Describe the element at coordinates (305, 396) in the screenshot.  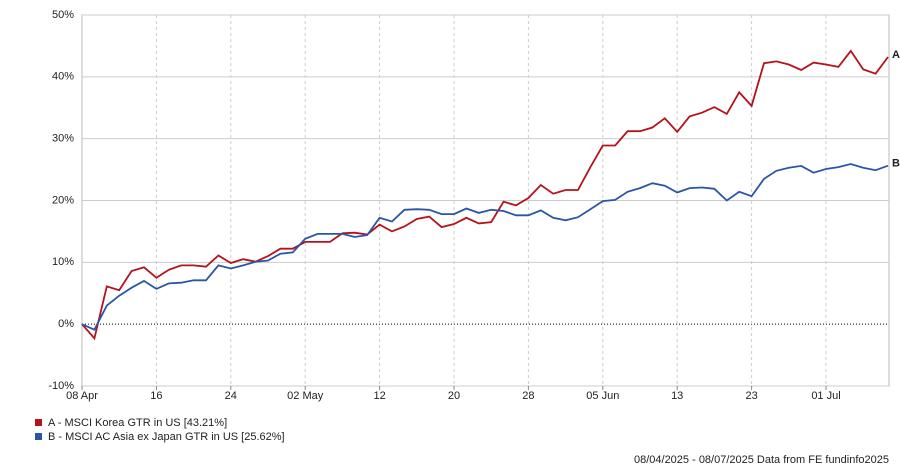
I see `x-tick-label: 02 May` at that location.